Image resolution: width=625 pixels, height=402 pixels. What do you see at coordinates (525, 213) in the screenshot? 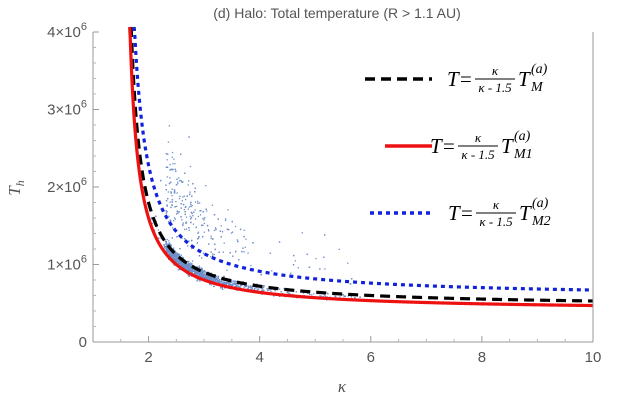
I see `legend-symbol: T` at bounding box center [525, 213].